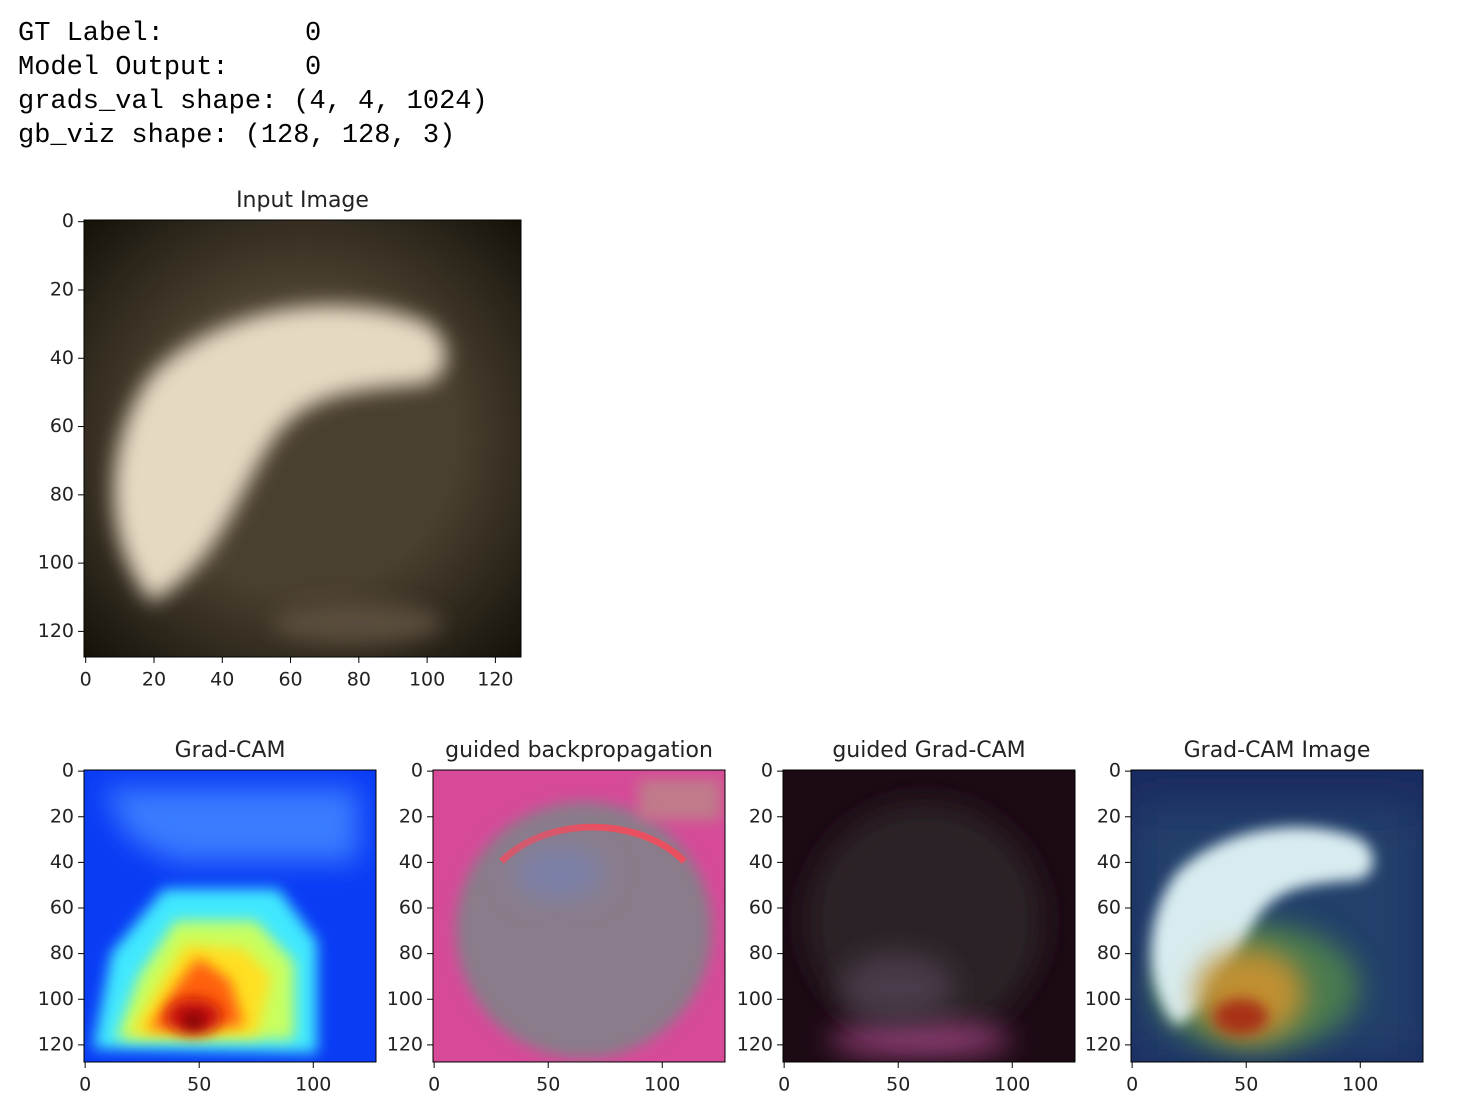  Describe the element at coordinates (236, 136) in the screenshot. I see `output-line: gb_viz shape: (128, 128, 3)` at that location.